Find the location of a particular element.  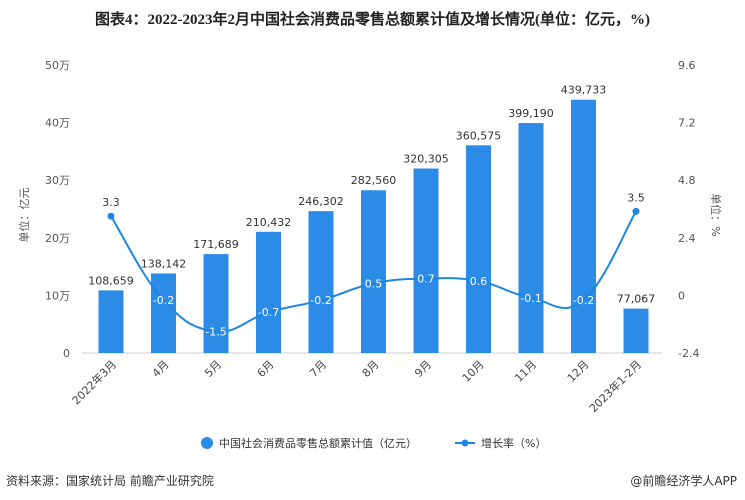

line-data-label: 0.6 is located at coordinates (479, 281).